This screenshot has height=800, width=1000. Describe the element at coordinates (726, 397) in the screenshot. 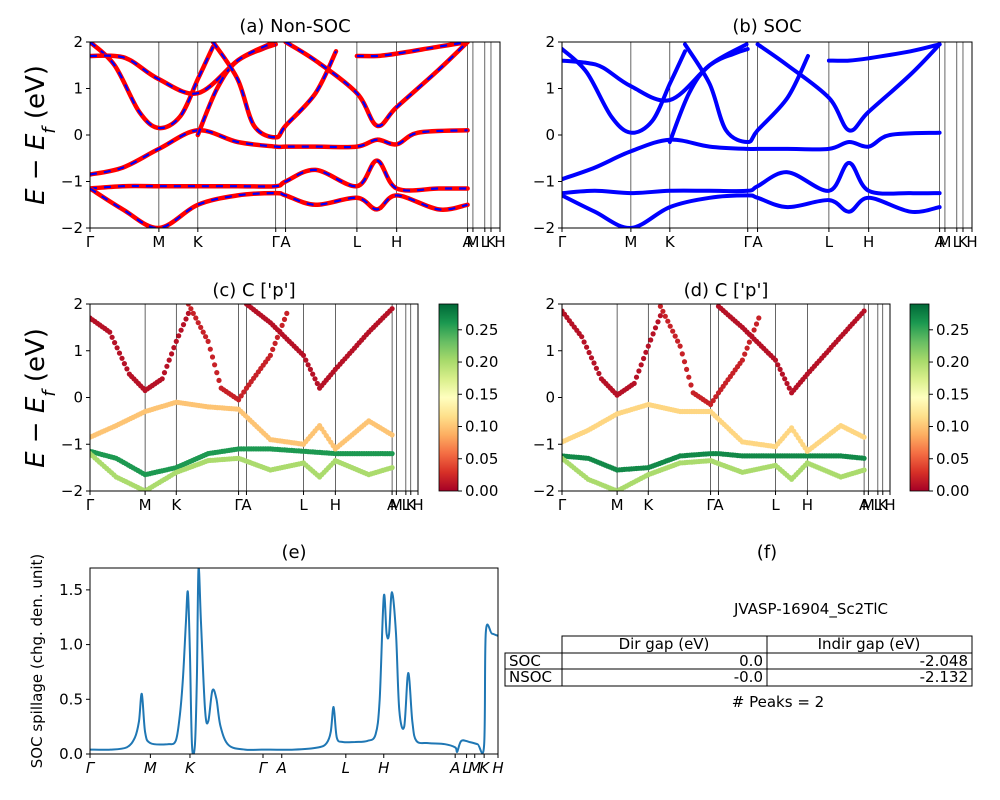

I see `panel-d-frame` at that location.